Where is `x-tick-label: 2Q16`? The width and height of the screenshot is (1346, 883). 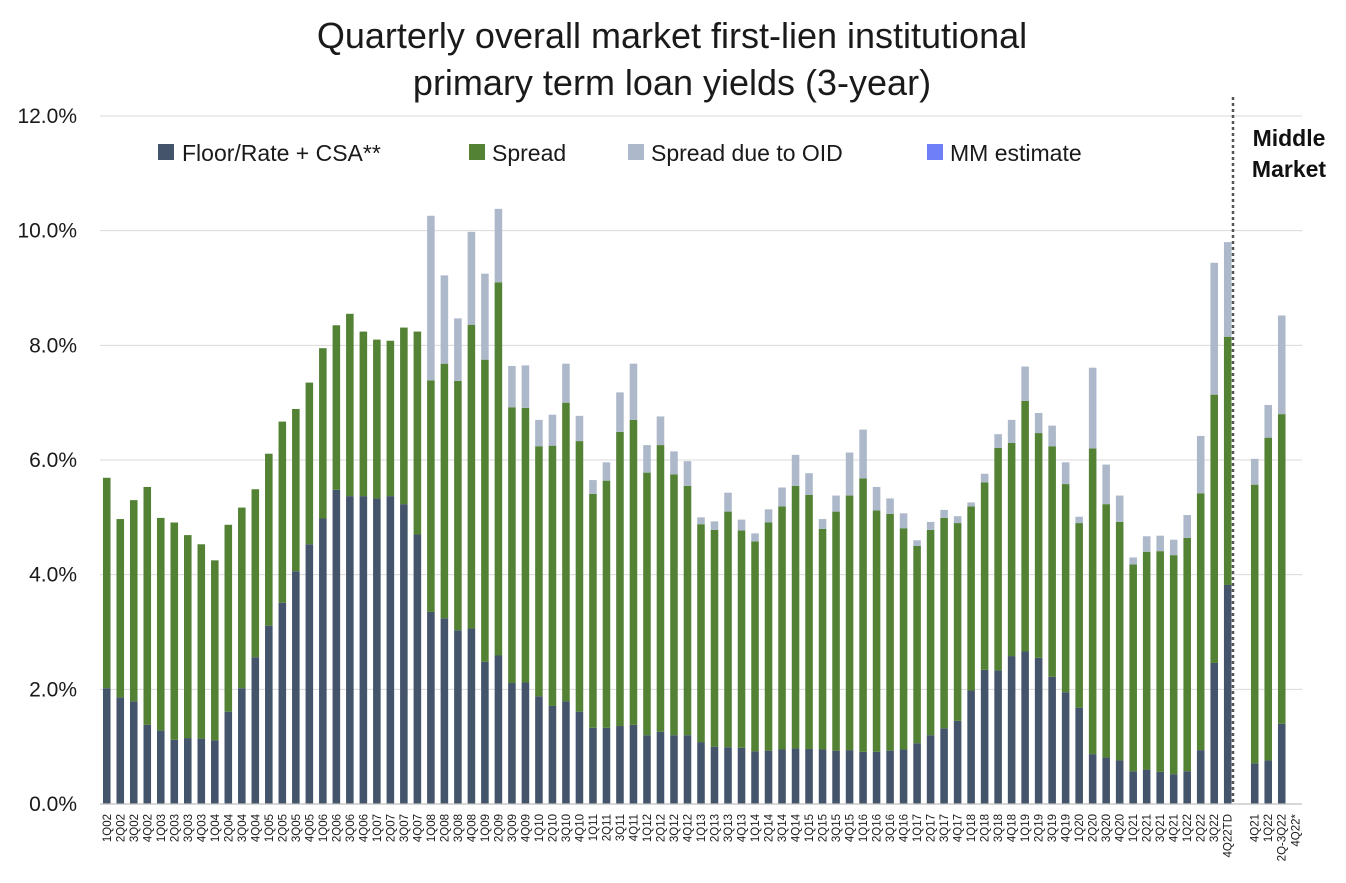 x-tick-label: 2Q16 is located at coordinates (878, 828).